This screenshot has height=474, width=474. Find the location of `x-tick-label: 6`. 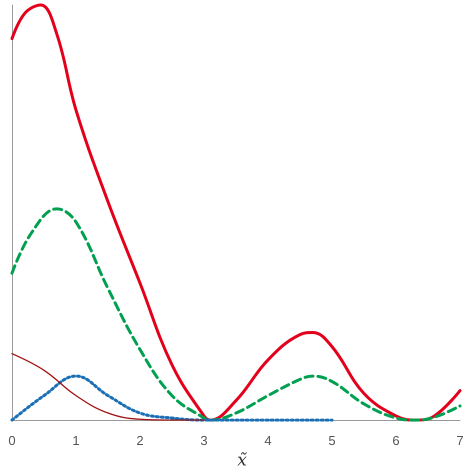

x-tick-label: 6 is located at coordinates (396, 440).